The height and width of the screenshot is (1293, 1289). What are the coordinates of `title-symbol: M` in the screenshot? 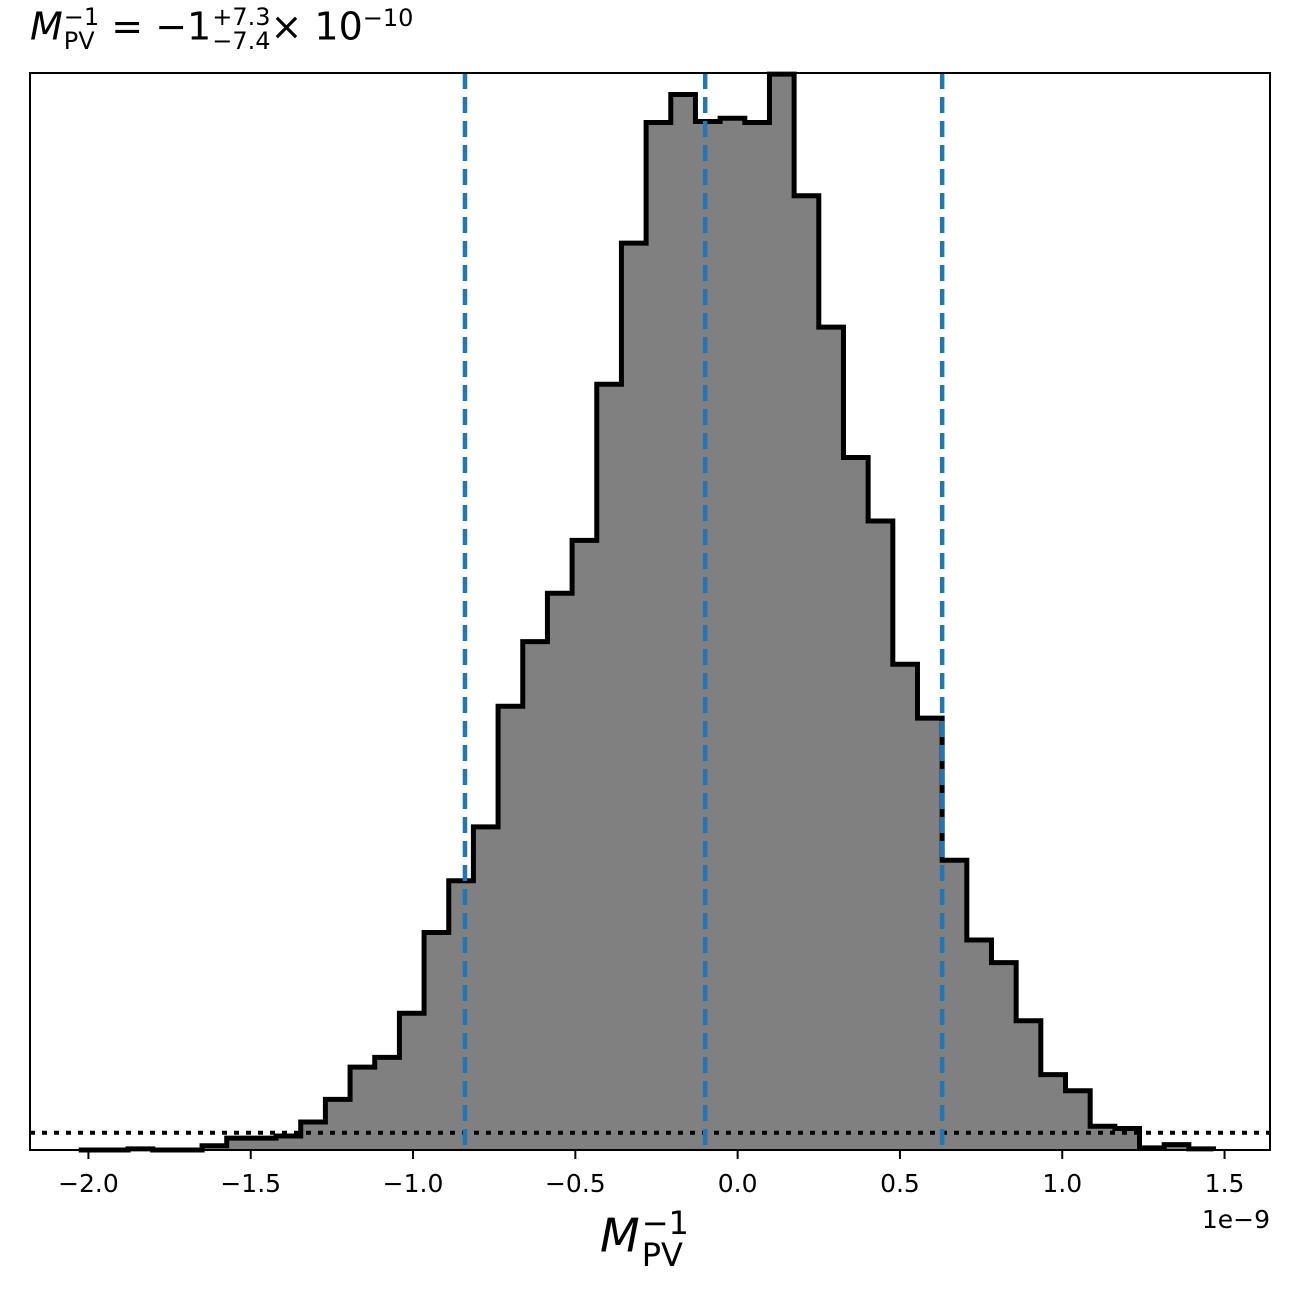 It's located at (46, 26).